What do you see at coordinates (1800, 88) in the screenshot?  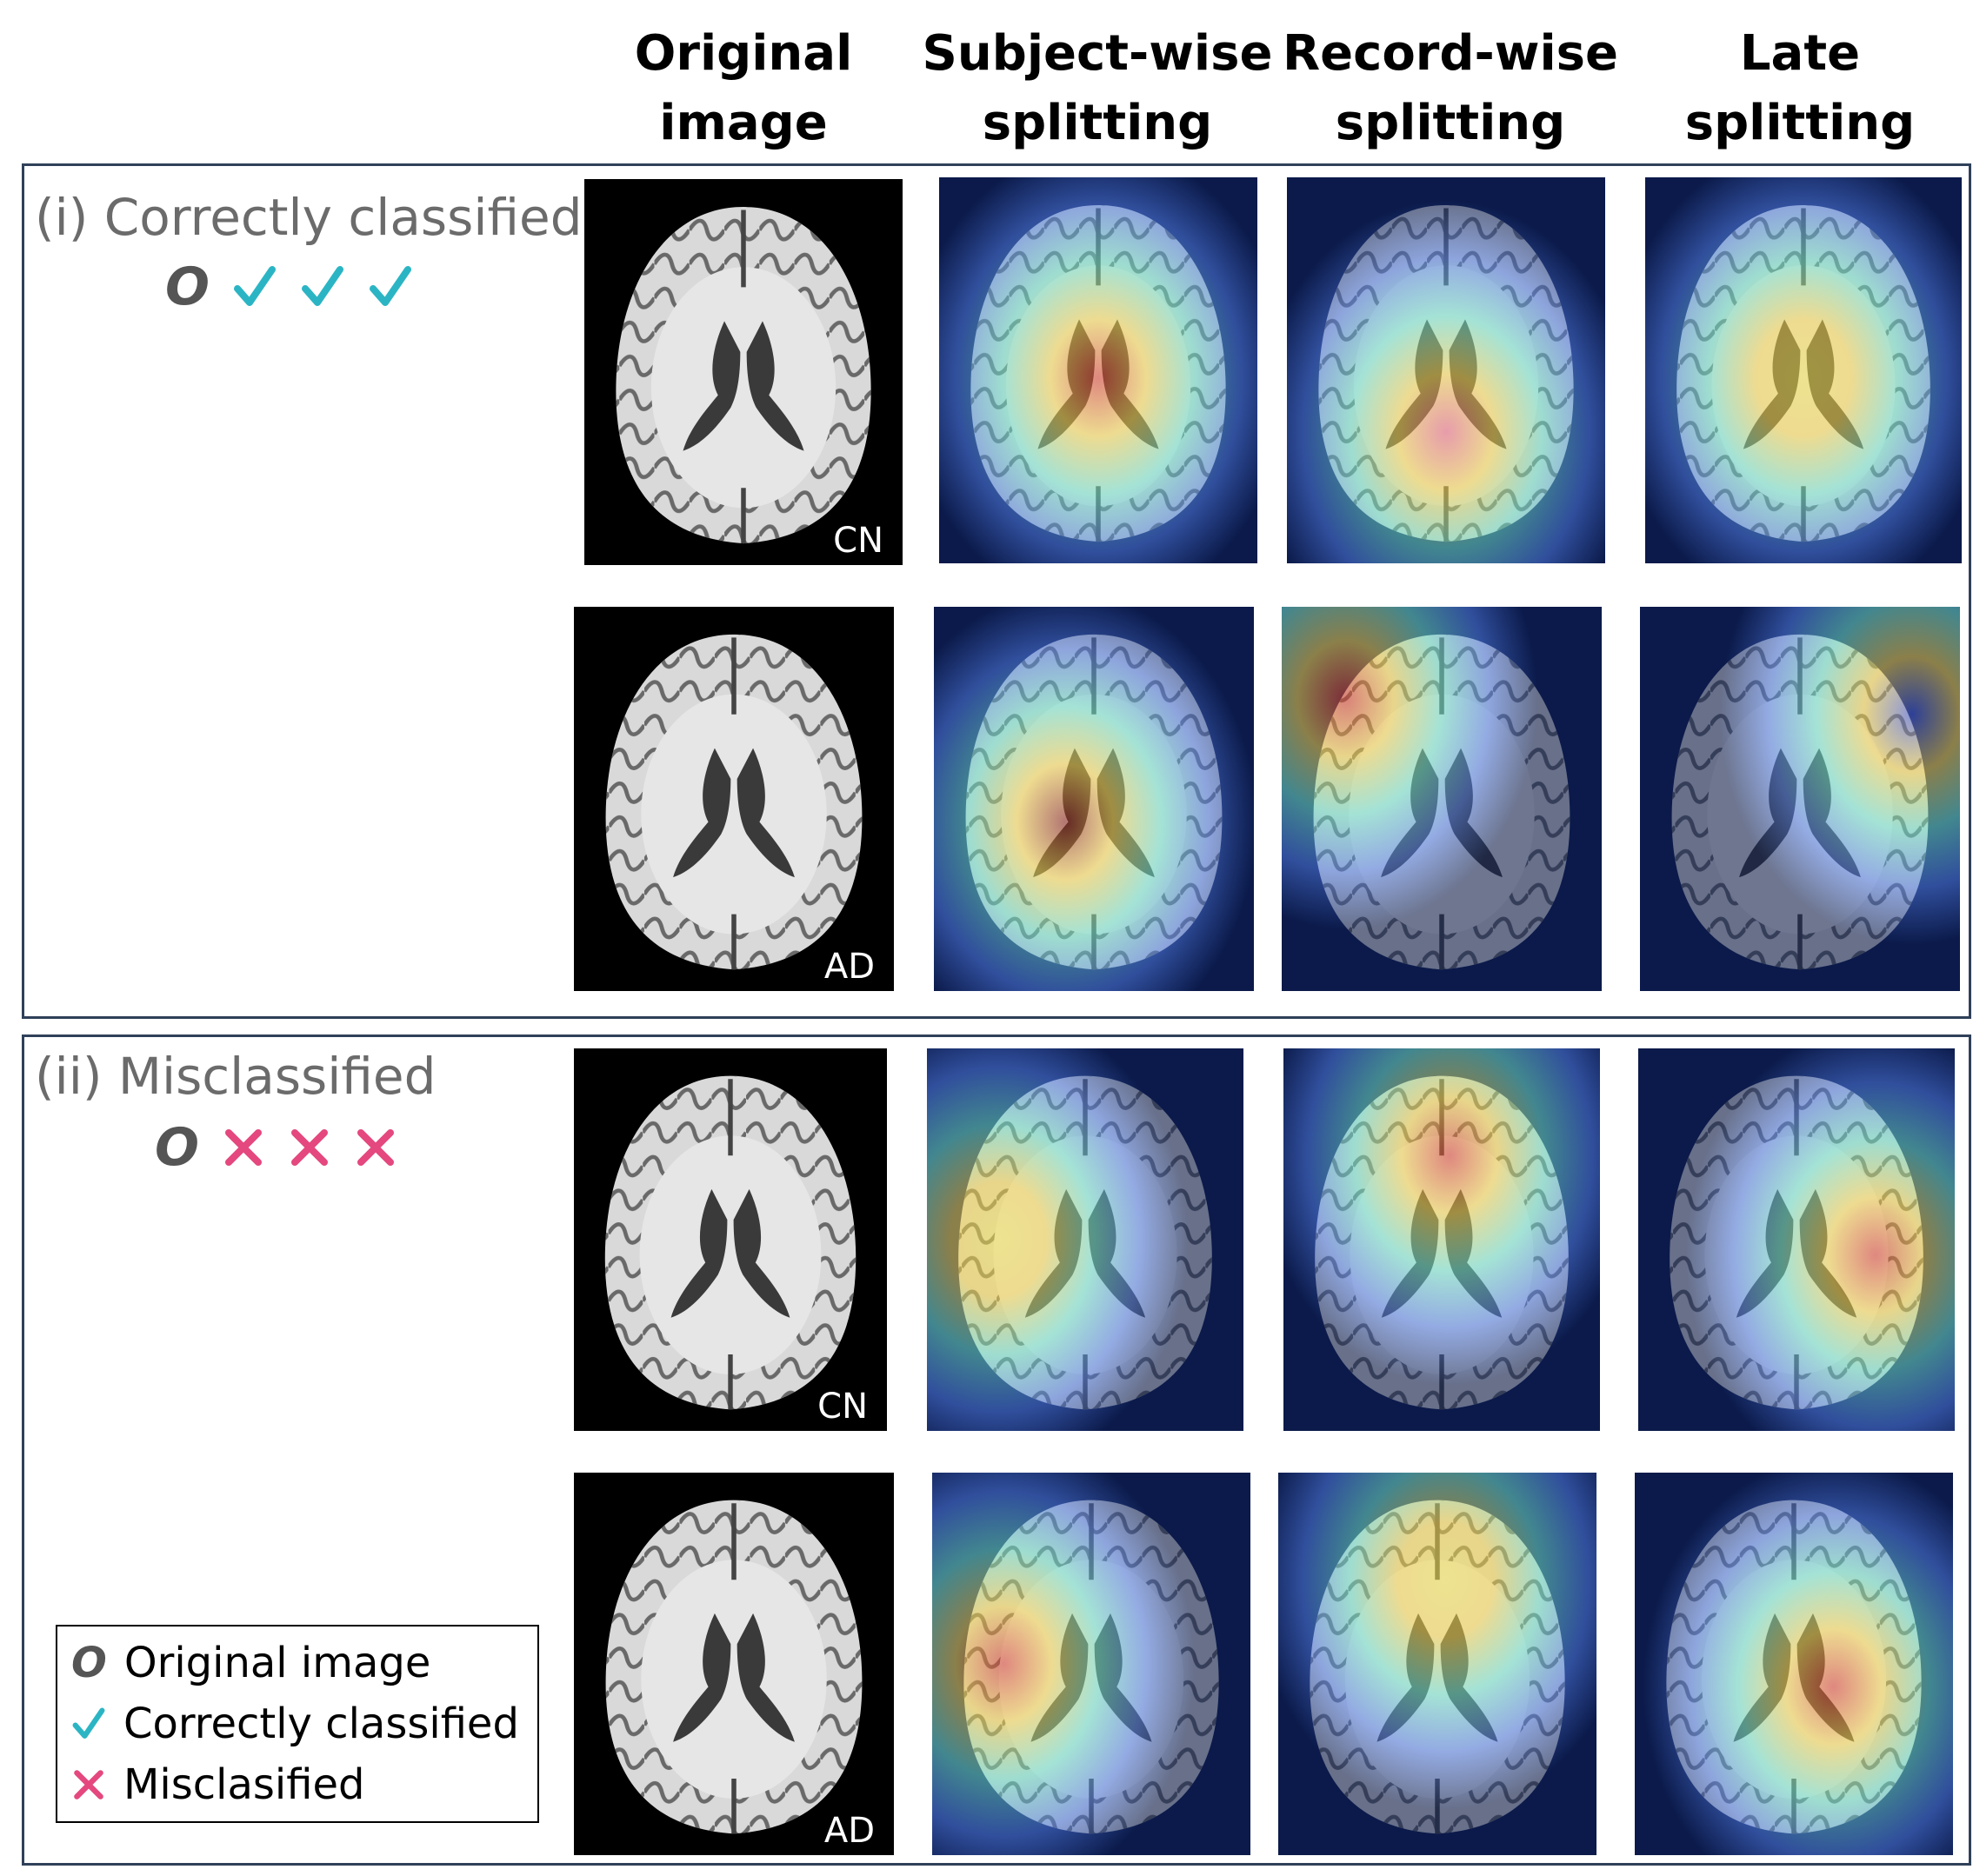 I see `column-header-late: Late splitting` at bounding box center [1800, 88].